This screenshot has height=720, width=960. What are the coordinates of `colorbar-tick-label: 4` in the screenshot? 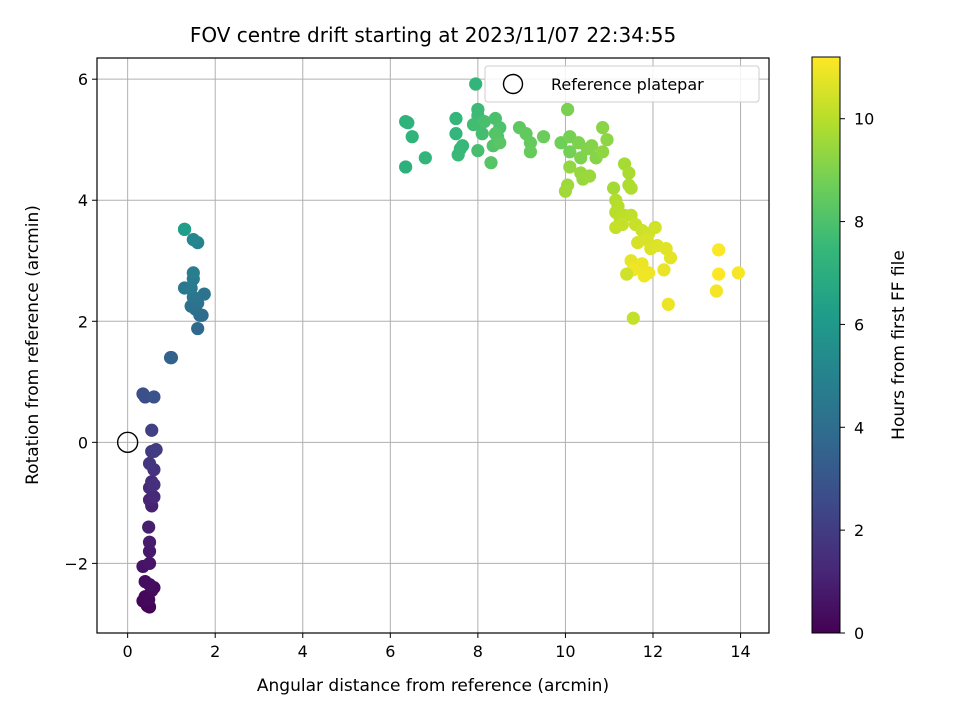 It's located at (859, 427).